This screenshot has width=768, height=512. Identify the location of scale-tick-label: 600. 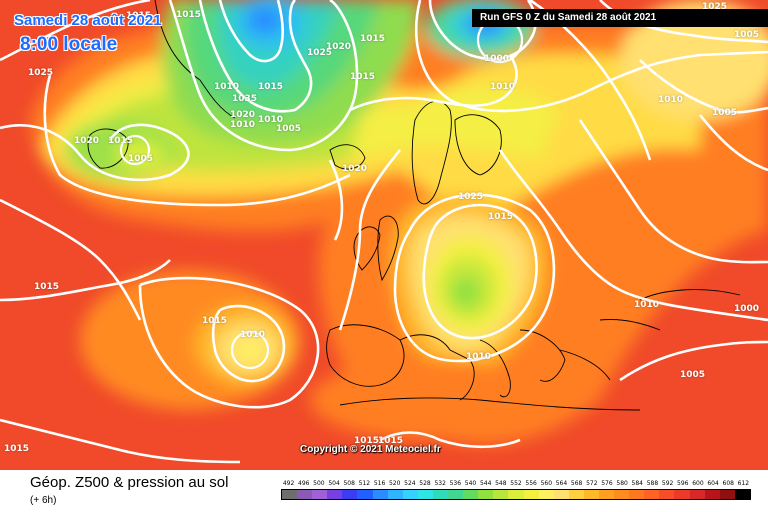
(698, 483).